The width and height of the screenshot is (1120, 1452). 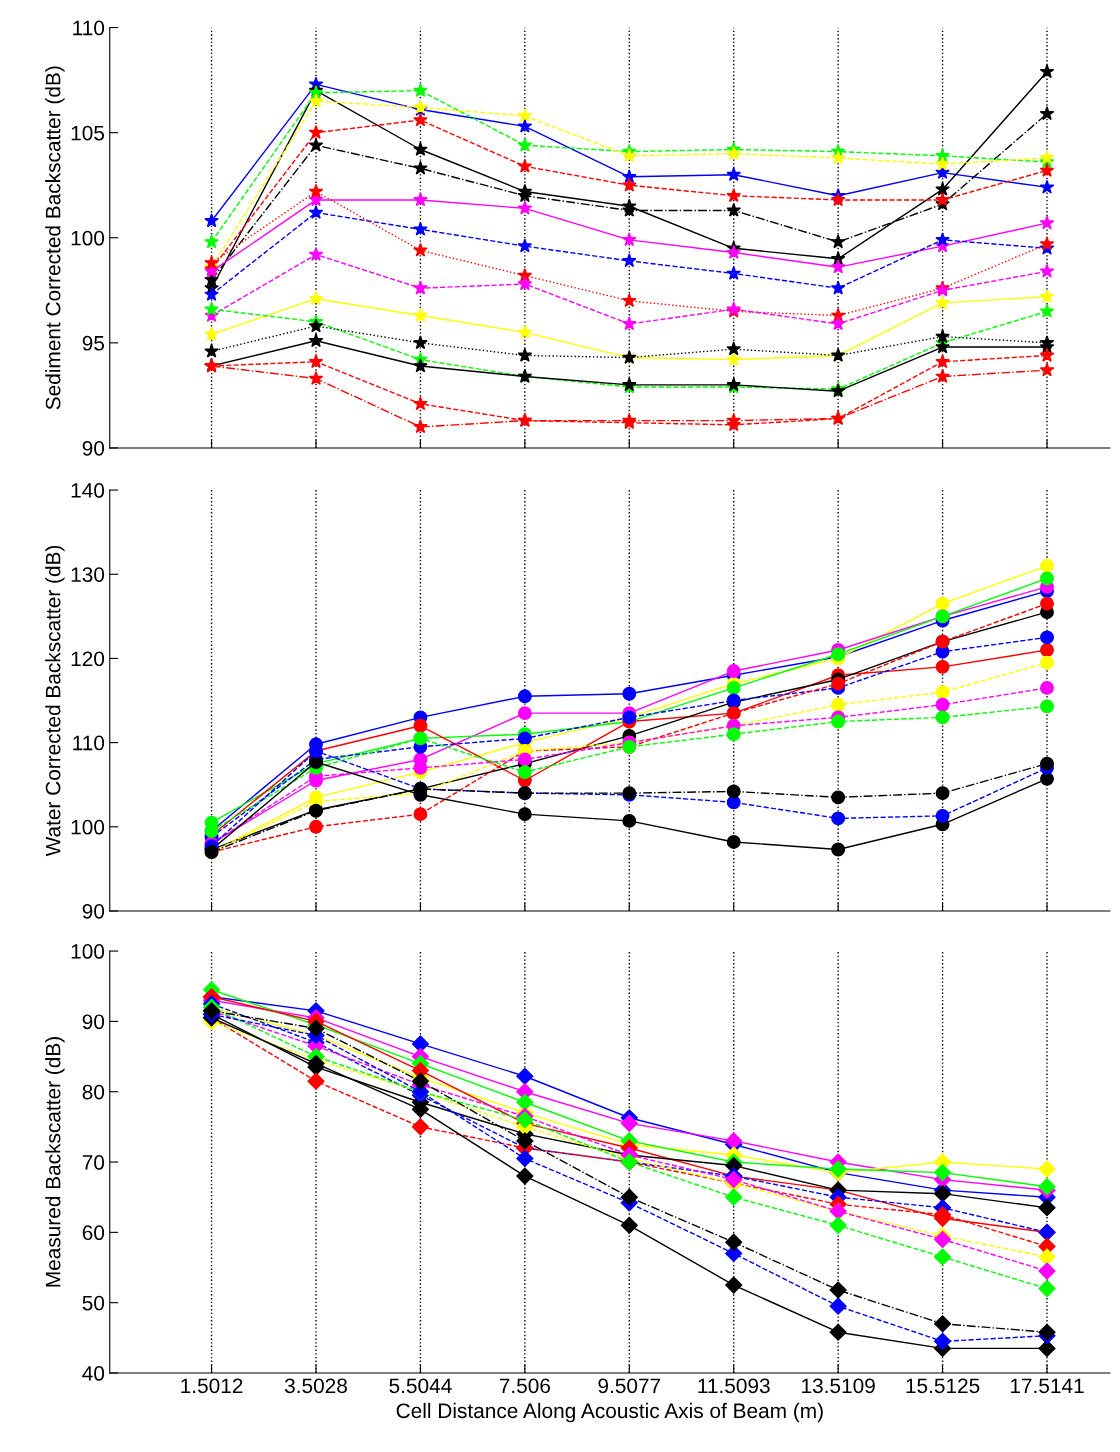 What do you see at coordinates (524, 1386) in the screenshot?
I see `x-tick-label: 7.506` at bounding box center [524, 1386].